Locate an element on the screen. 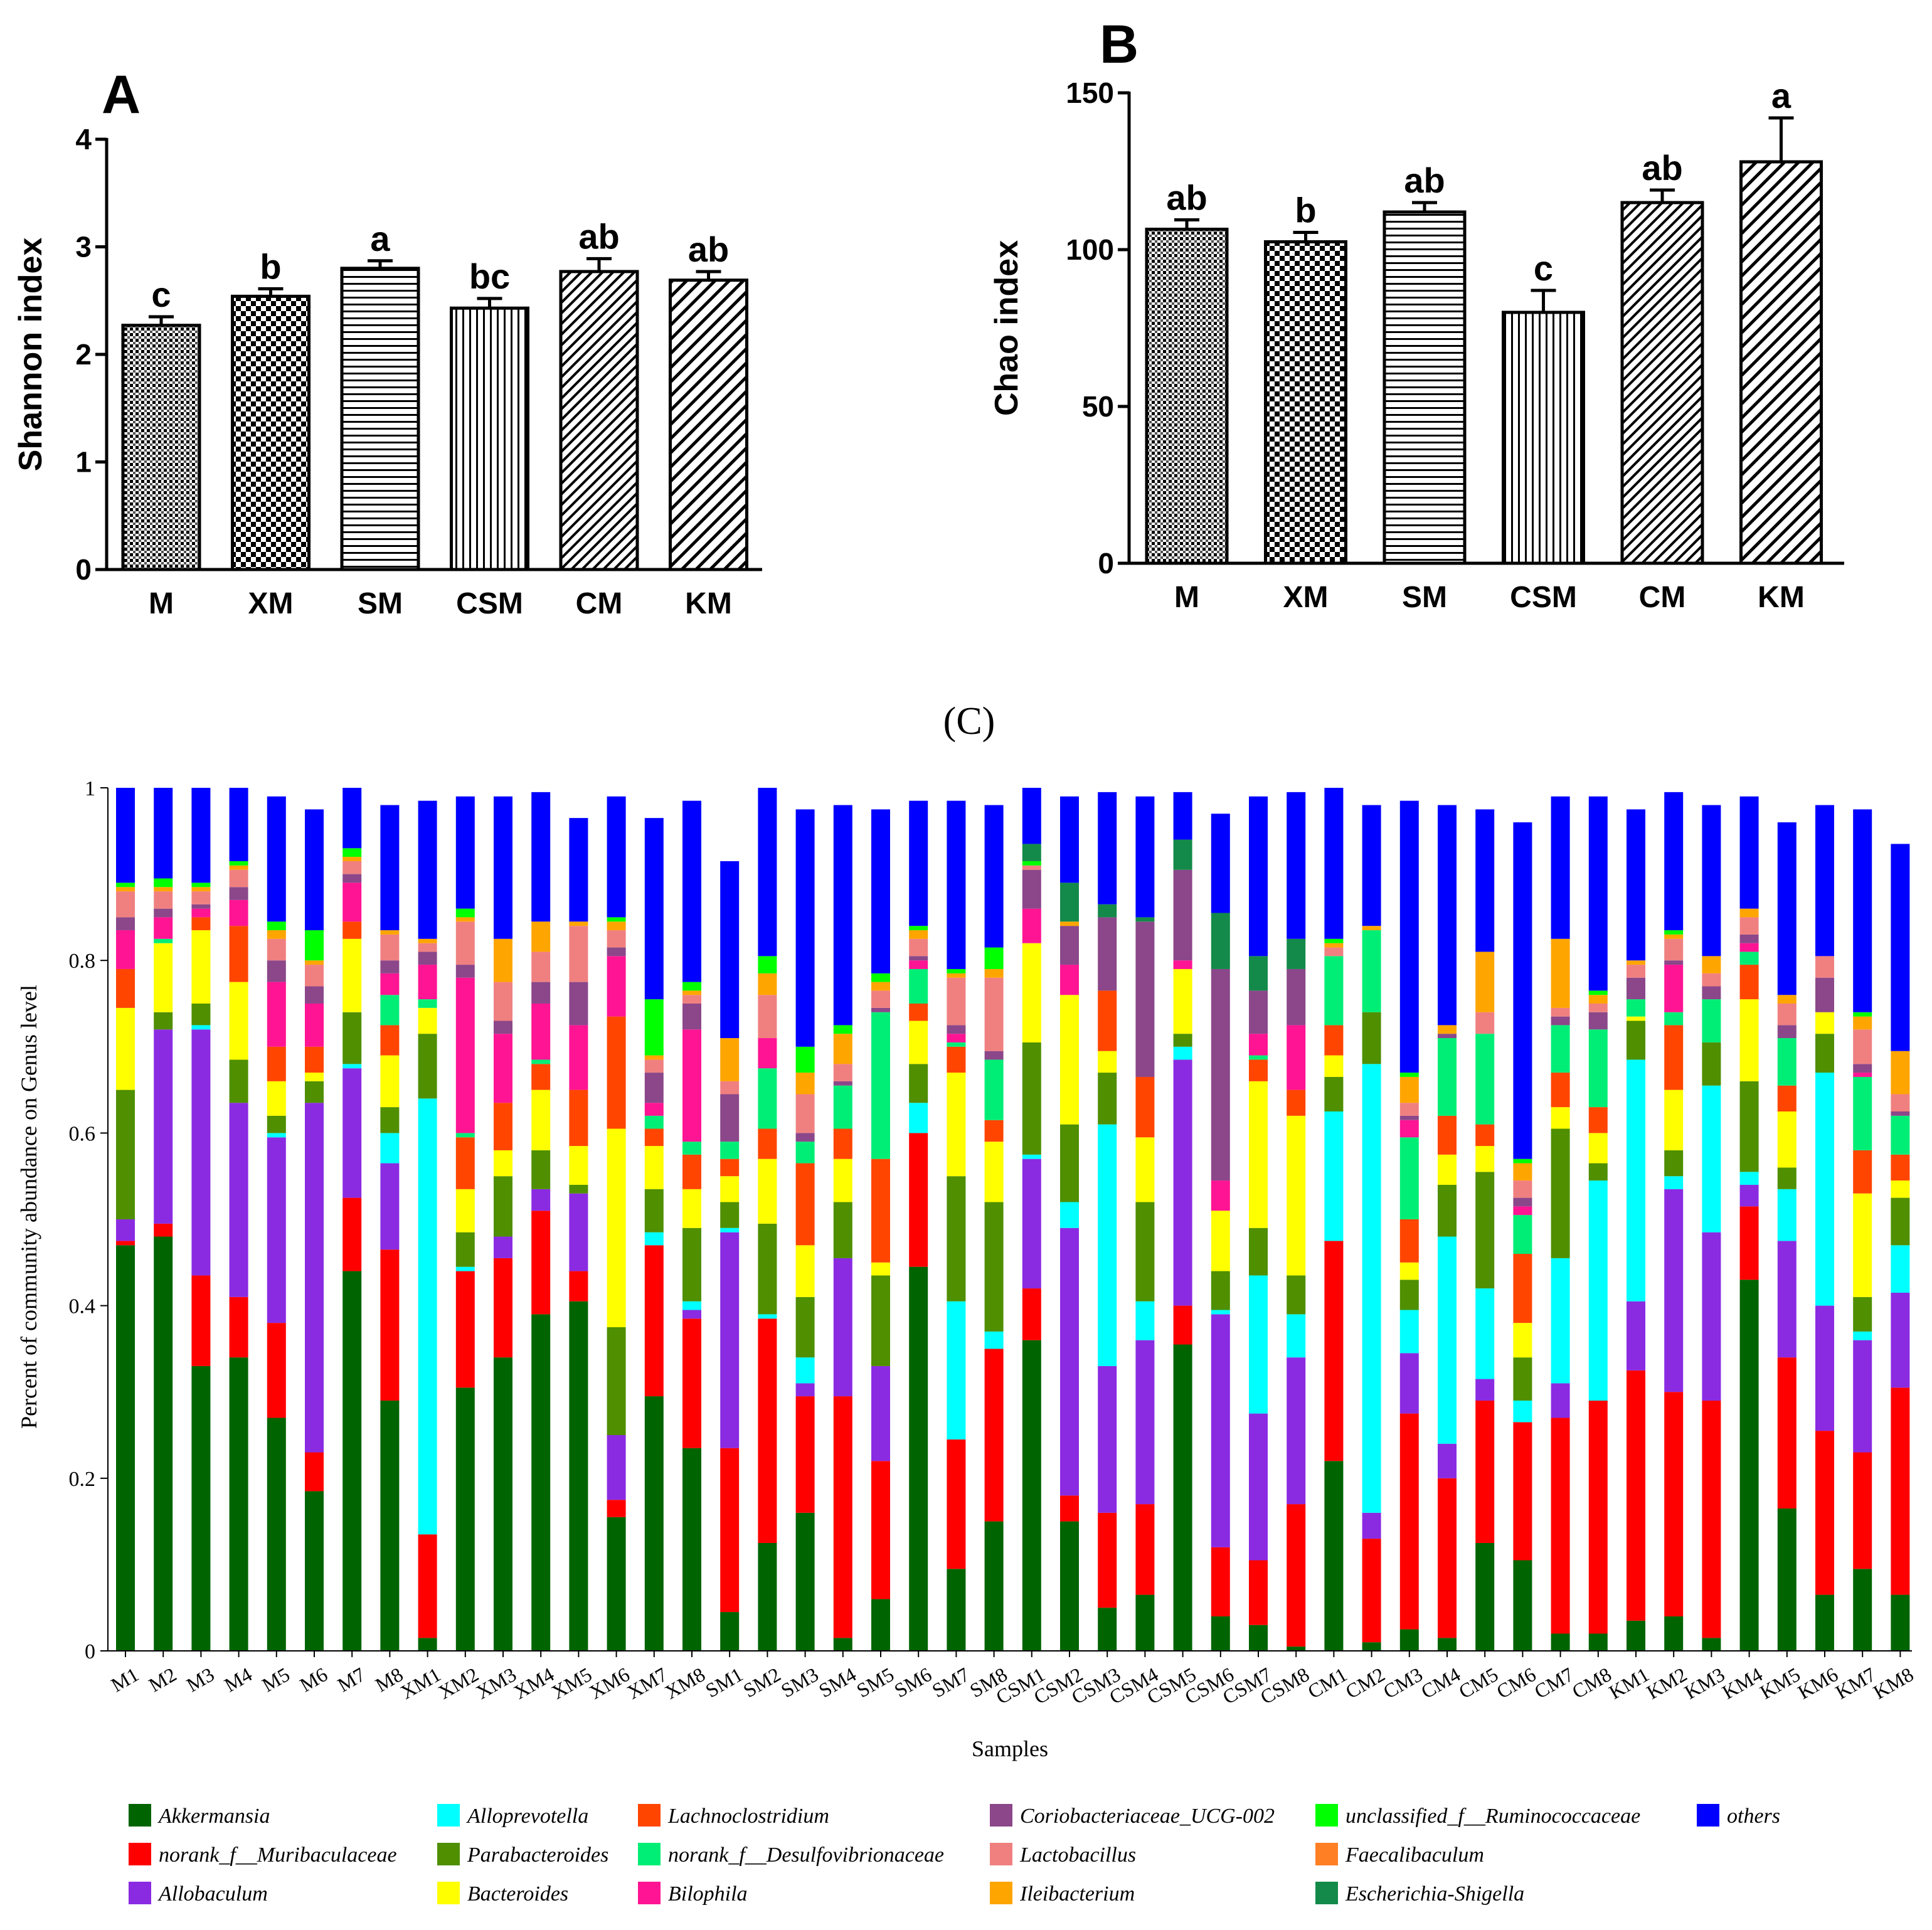  legend-label: Lactobacillus is located at coordinates (1077, 1855).